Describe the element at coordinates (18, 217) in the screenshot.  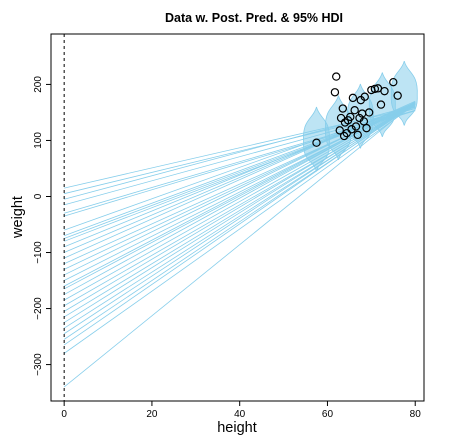
I see `y-axis-label: weight` at that location.